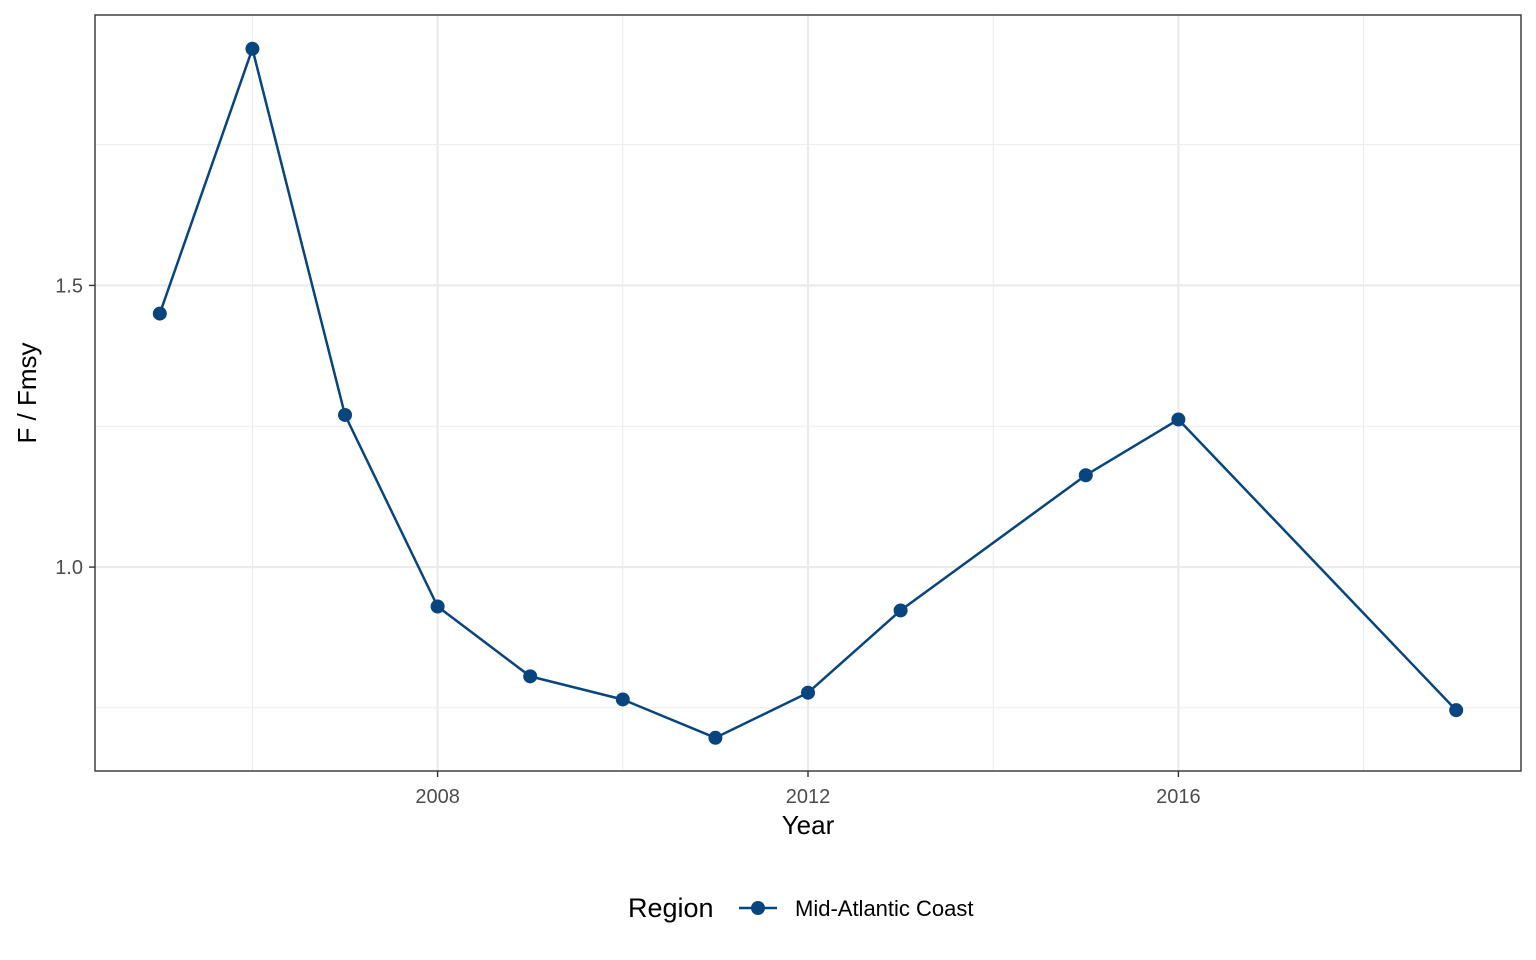 The image size is (1536, 960). What do you see at coordinates (671, 908) in the screenshot?
I see `legend-title: Region` at bounding box center [671, 908].